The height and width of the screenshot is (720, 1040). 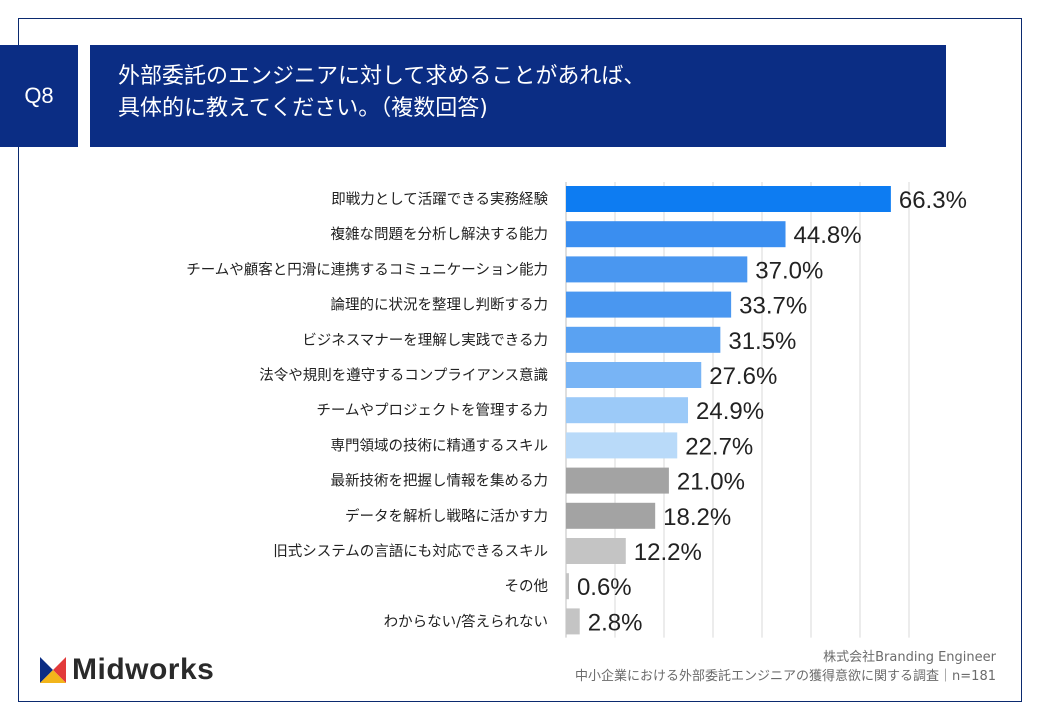 I want to click on value-label: 31.5%, so click(x=762, y=341).